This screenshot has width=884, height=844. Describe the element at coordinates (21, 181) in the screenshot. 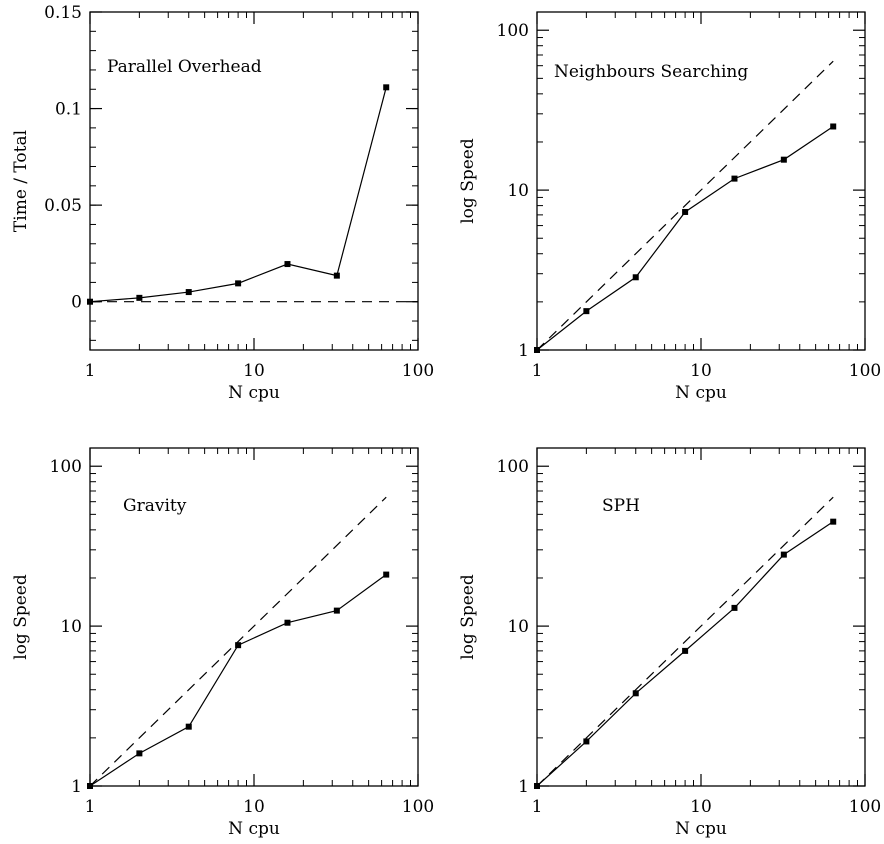

I see `y-axis-title: Time / Total` at that location.